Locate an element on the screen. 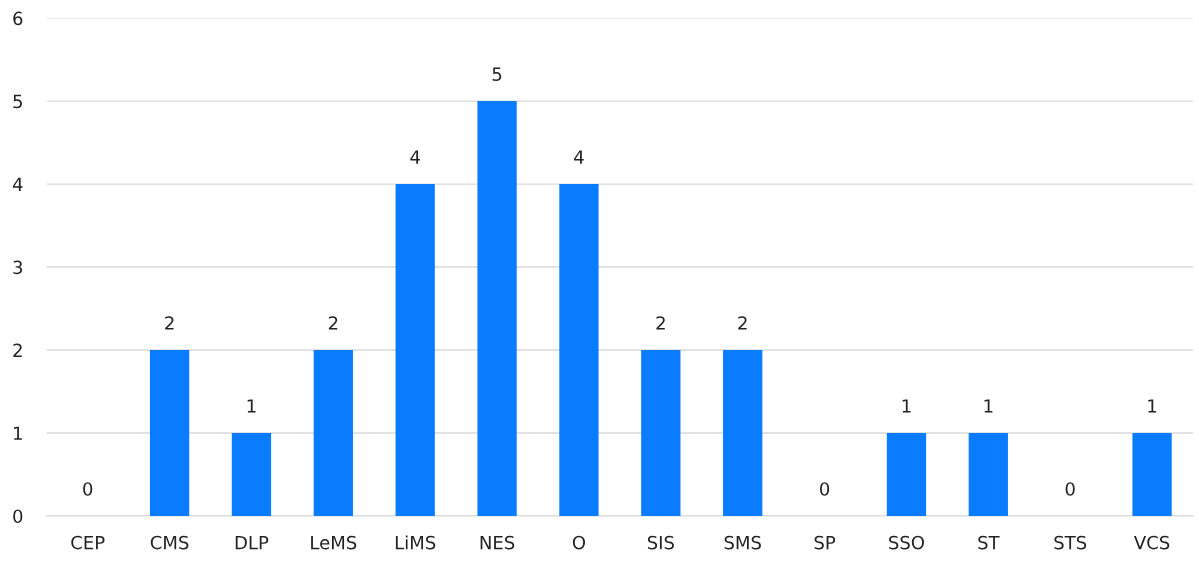 Image resolution: width=1199 pixels, height=567 pixels. y-tick-label: 4 is located at coordinates (17, 184).